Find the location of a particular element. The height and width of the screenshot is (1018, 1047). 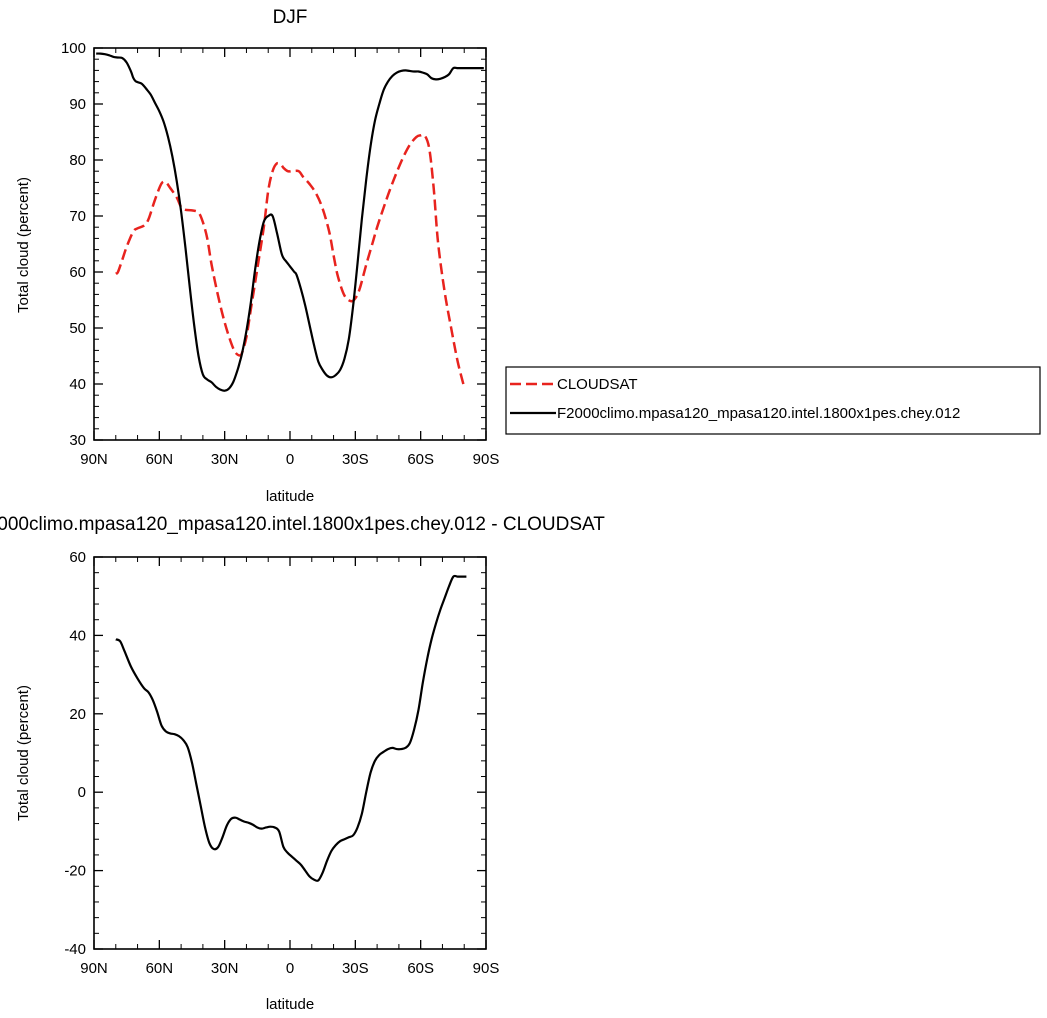

bottom-y-tick-labels: -40 -20 0 20 40 60 is located at coordinates (75, 753).